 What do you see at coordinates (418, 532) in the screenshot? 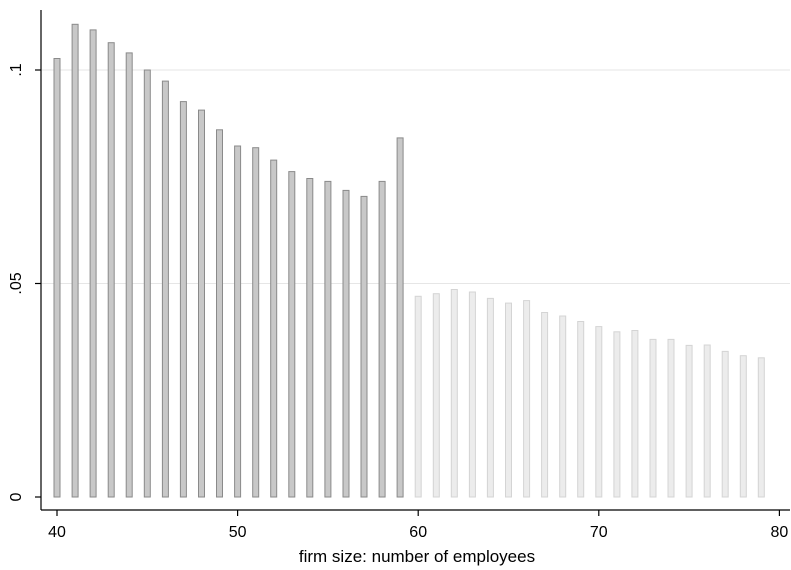
I see `x-tick-label: 60` at bounding box center [418, 532].